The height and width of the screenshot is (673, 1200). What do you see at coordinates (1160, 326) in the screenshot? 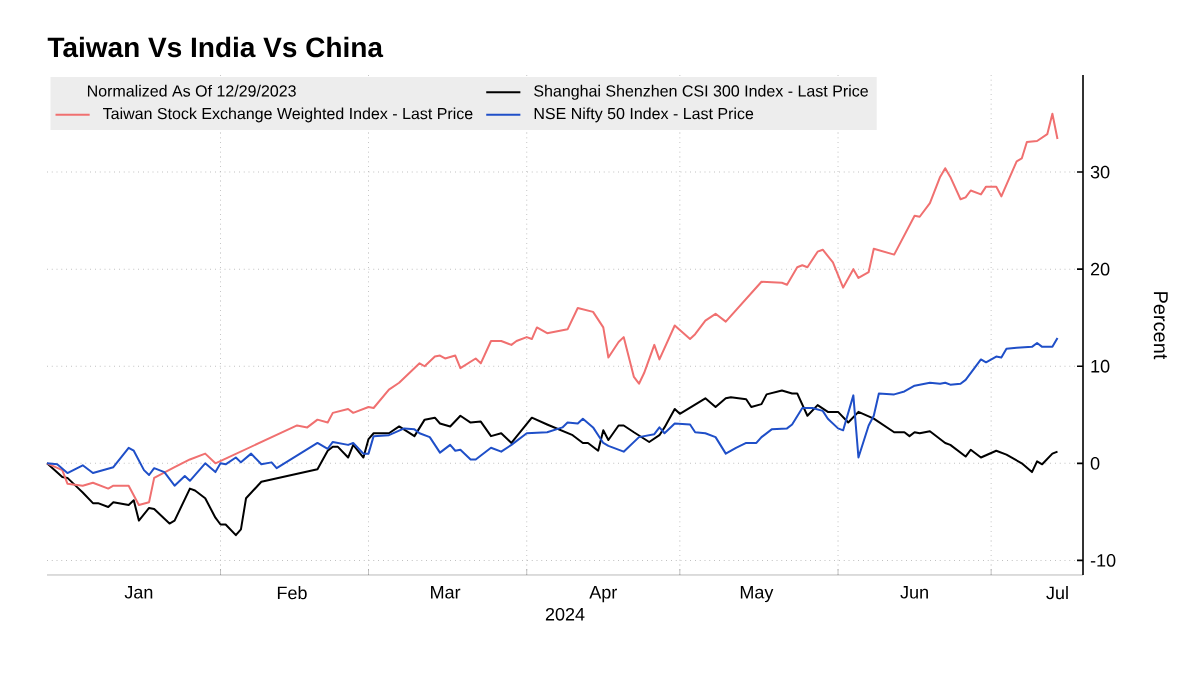
I see `y-axis-title: Percent` at bounding box center [1160, 326].